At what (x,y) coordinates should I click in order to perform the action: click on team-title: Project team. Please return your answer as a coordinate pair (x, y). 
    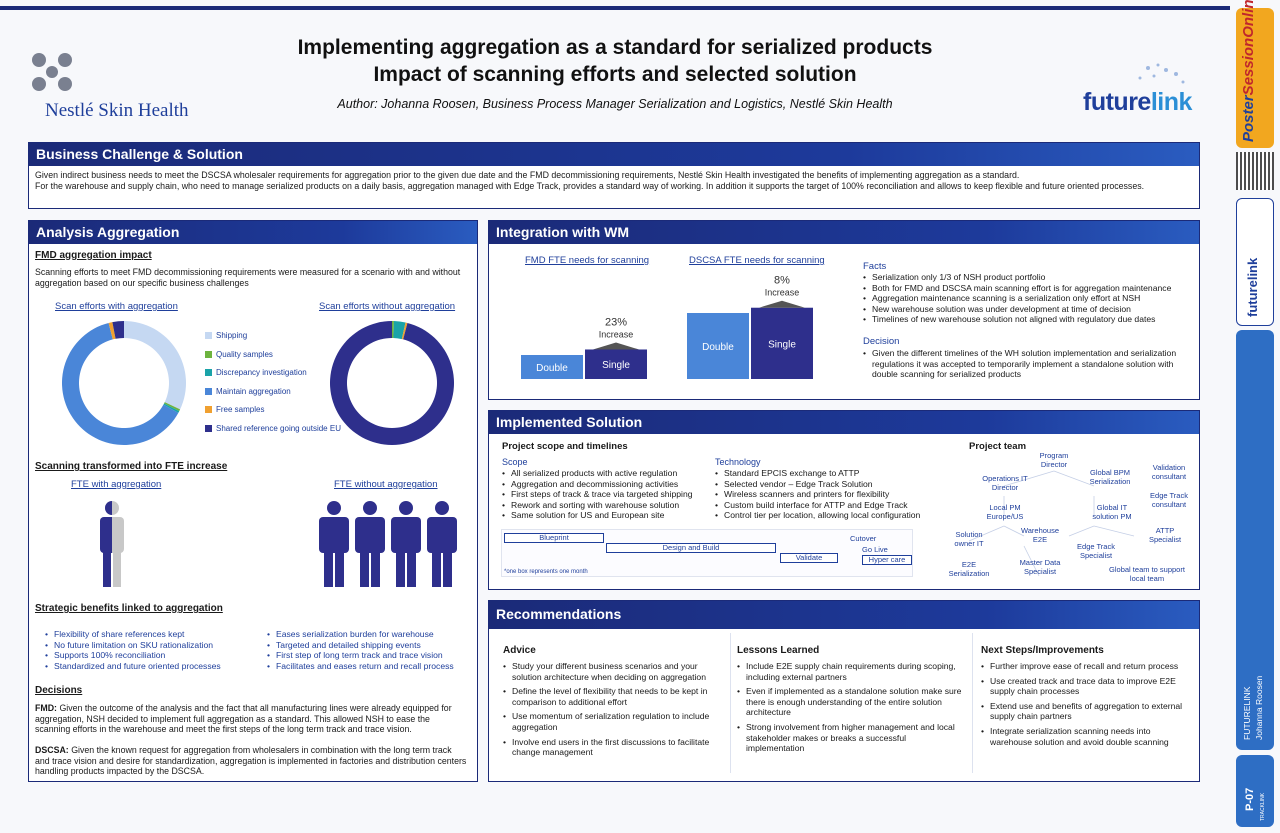
    Looking at the image, I should click on (998, 446).